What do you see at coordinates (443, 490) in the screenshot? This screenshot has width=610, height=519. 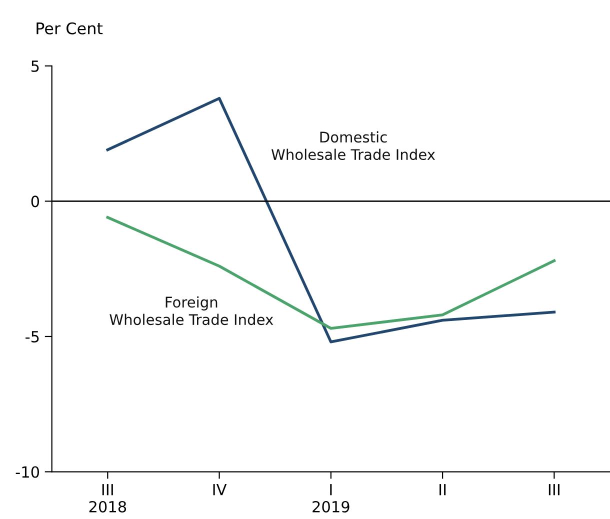 I see `x-tick-label: II` at bounding box center [443, 490].